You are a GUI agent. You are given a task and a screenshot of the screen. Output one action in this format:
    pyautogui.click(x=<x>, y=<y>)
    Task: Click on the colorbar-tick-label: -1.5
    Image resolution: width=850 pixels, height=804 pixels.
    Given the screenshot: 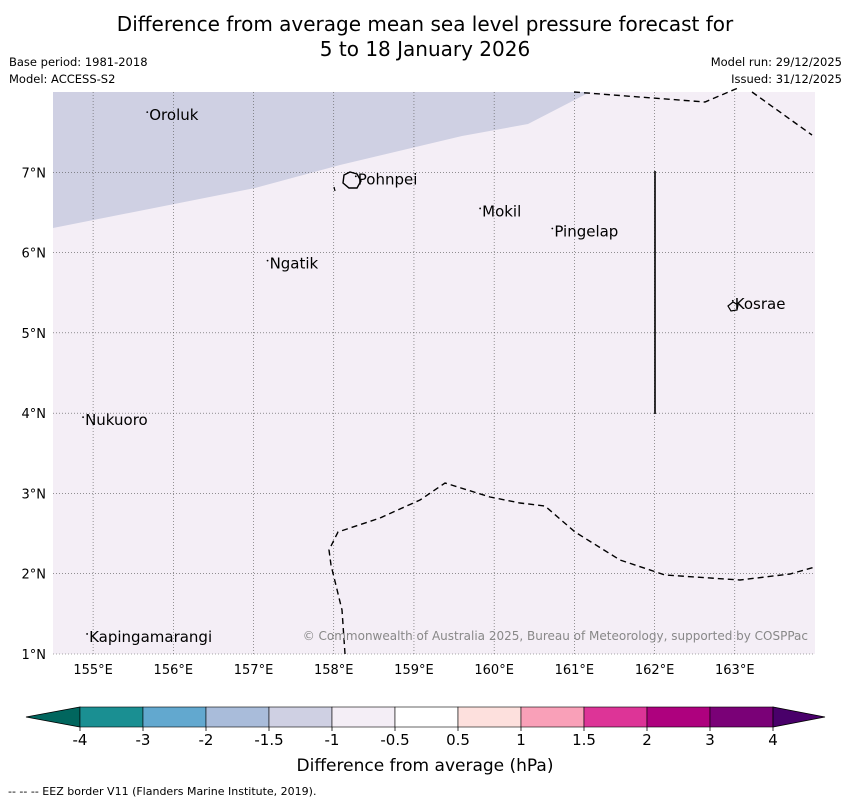 What is the action you would take?
    pyautogui.click(x=268, y=740)
    